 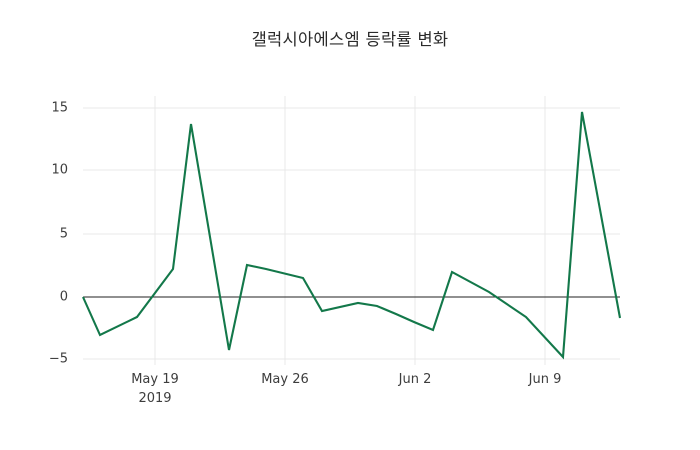 What do you see at coordinates (58, 359) in the screenshot?
I see `y-tick-label--5: −5` at bounding box center [58, 359].